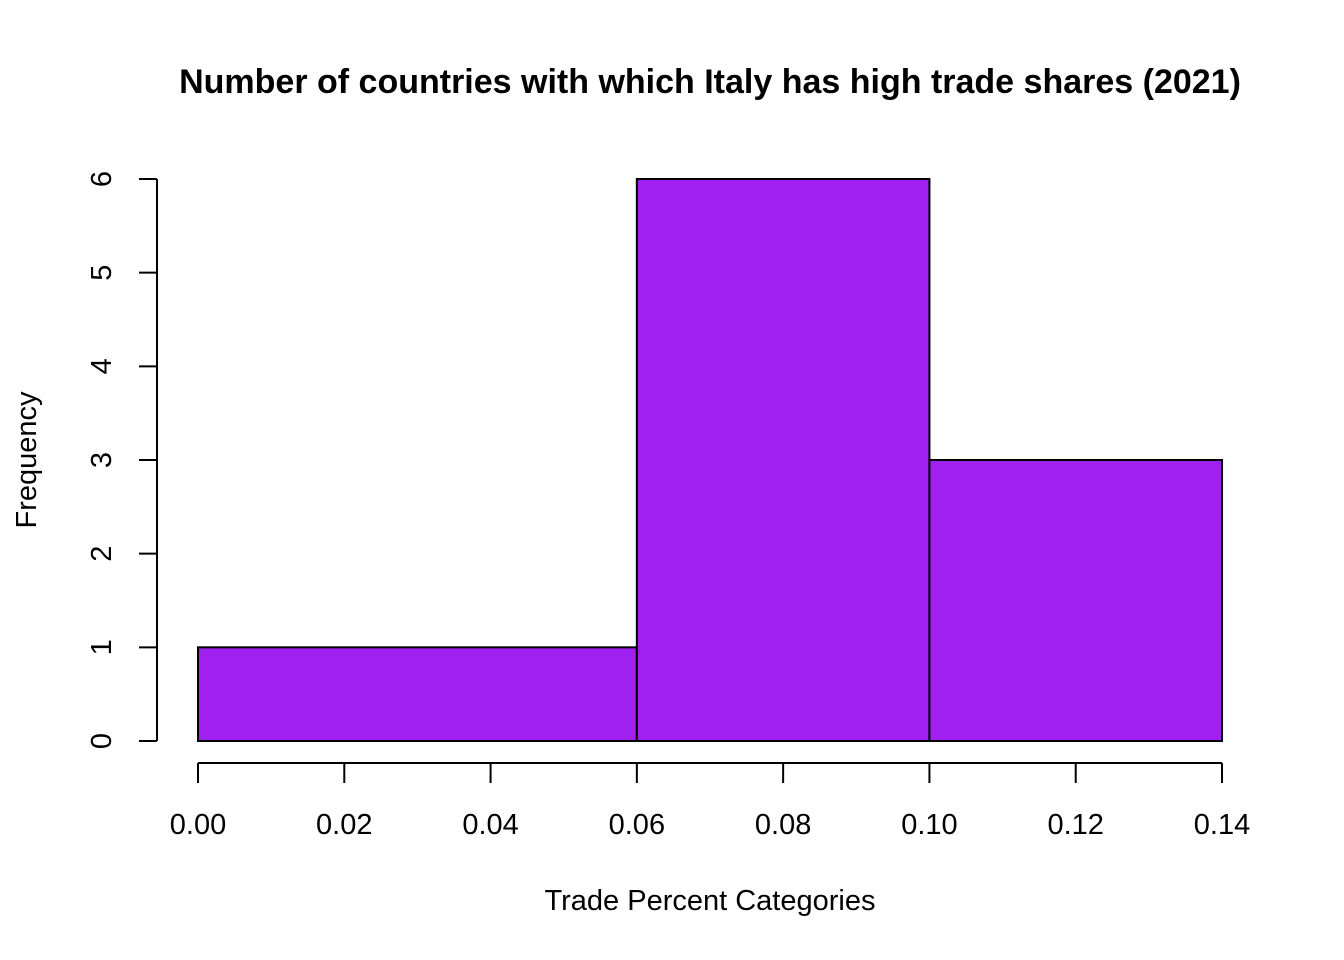 The width and height of the screenshot is (1344, 960). I want to click on y-tick-label-6: 6, so click(102, 179).